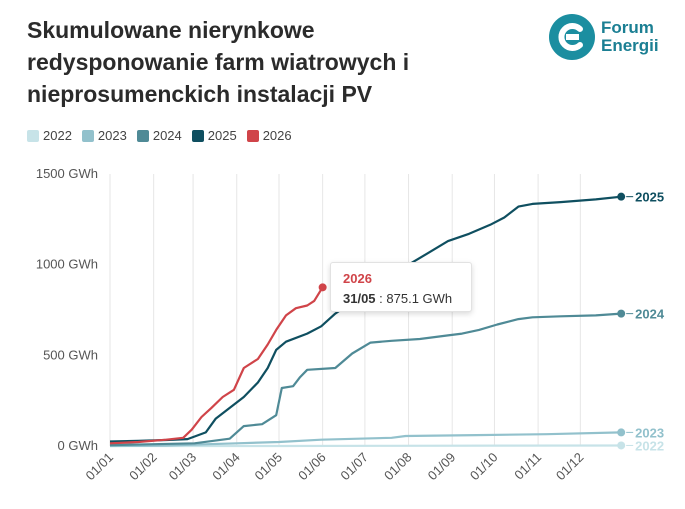  Describe the element at coordinates (570, 467) in the screenshot. I see `x-tick-label: 01/12` at that location.